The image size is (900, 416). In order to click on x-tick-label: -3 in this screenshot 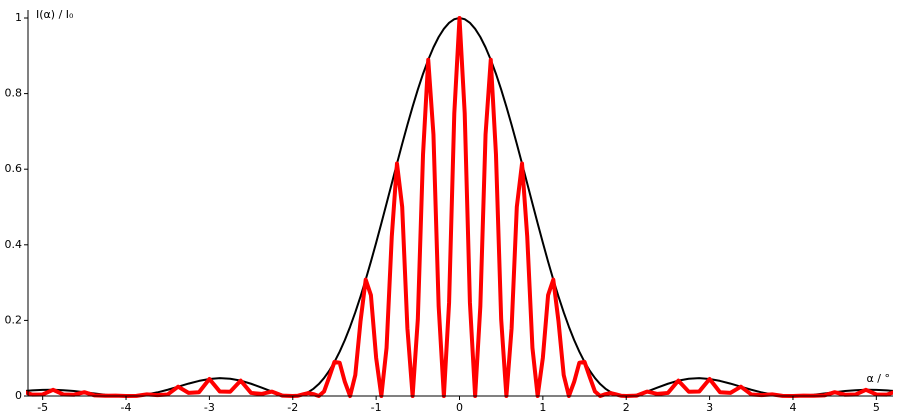, I will do `click(209, 407)`.